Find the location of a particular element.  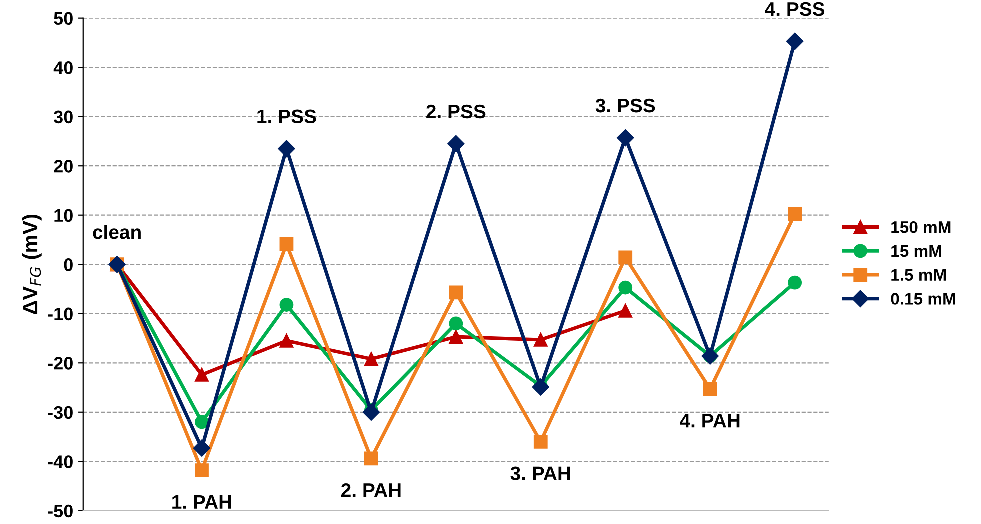

y-tick-label: 50 is located at coordinates (63, 19).